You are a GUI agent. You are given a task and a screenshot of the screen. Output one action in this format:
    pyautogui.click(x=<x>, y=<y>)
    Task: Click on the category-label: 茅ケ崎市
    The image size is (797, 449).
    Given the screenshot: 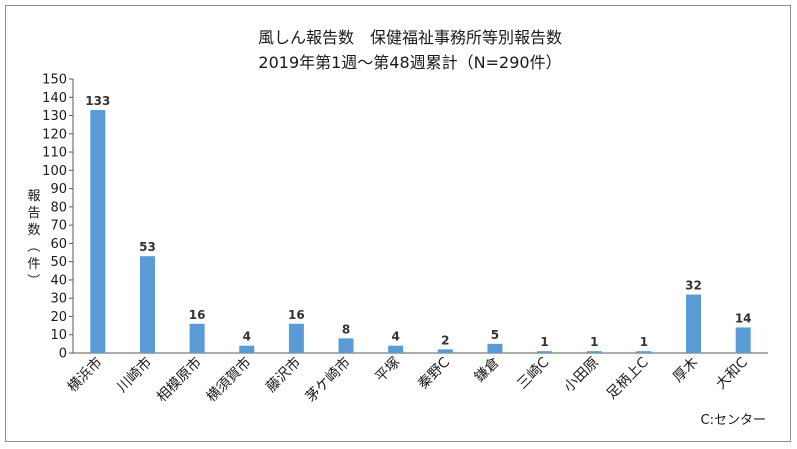 What is the action you would take?
    pyautogui.click(x=328, y=380)
    